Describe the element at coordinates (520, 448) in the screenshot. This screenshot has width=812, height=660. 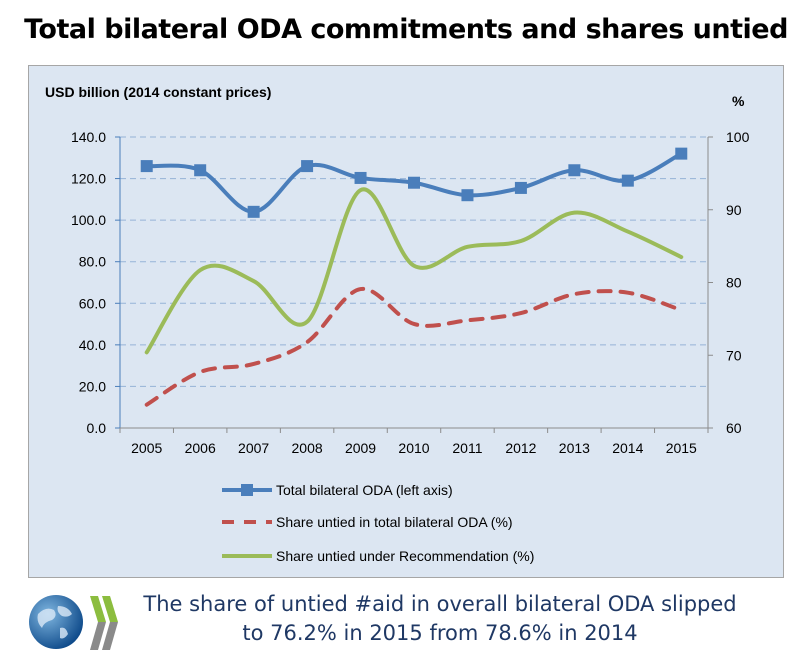
I see `x-axis-tick-label: 2012` at that location.